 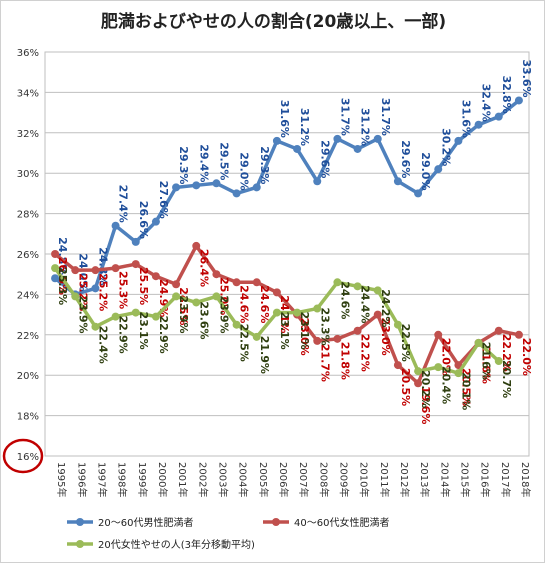 I want to click on data-label: 29.4%, so click(x=203, y=163).